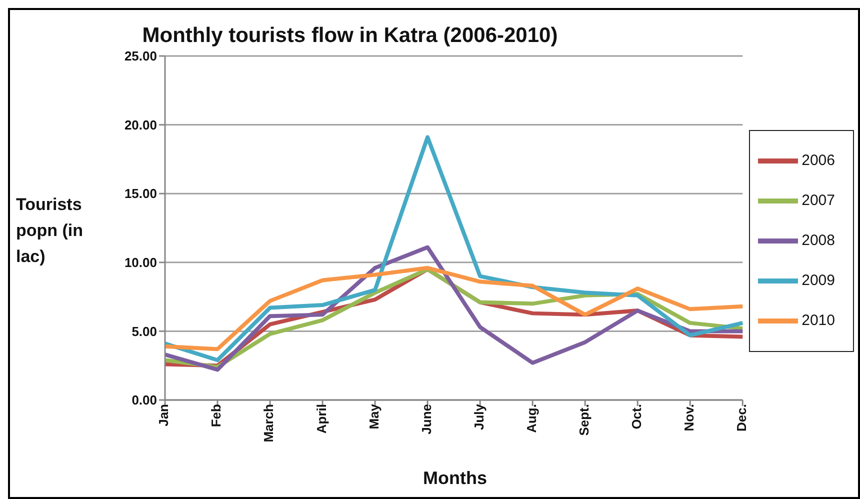 This screenshot has height=499, width=860. I want to click on chart-title: Monthly tourists flow in Katra (2006-2010), so click(350, 36).